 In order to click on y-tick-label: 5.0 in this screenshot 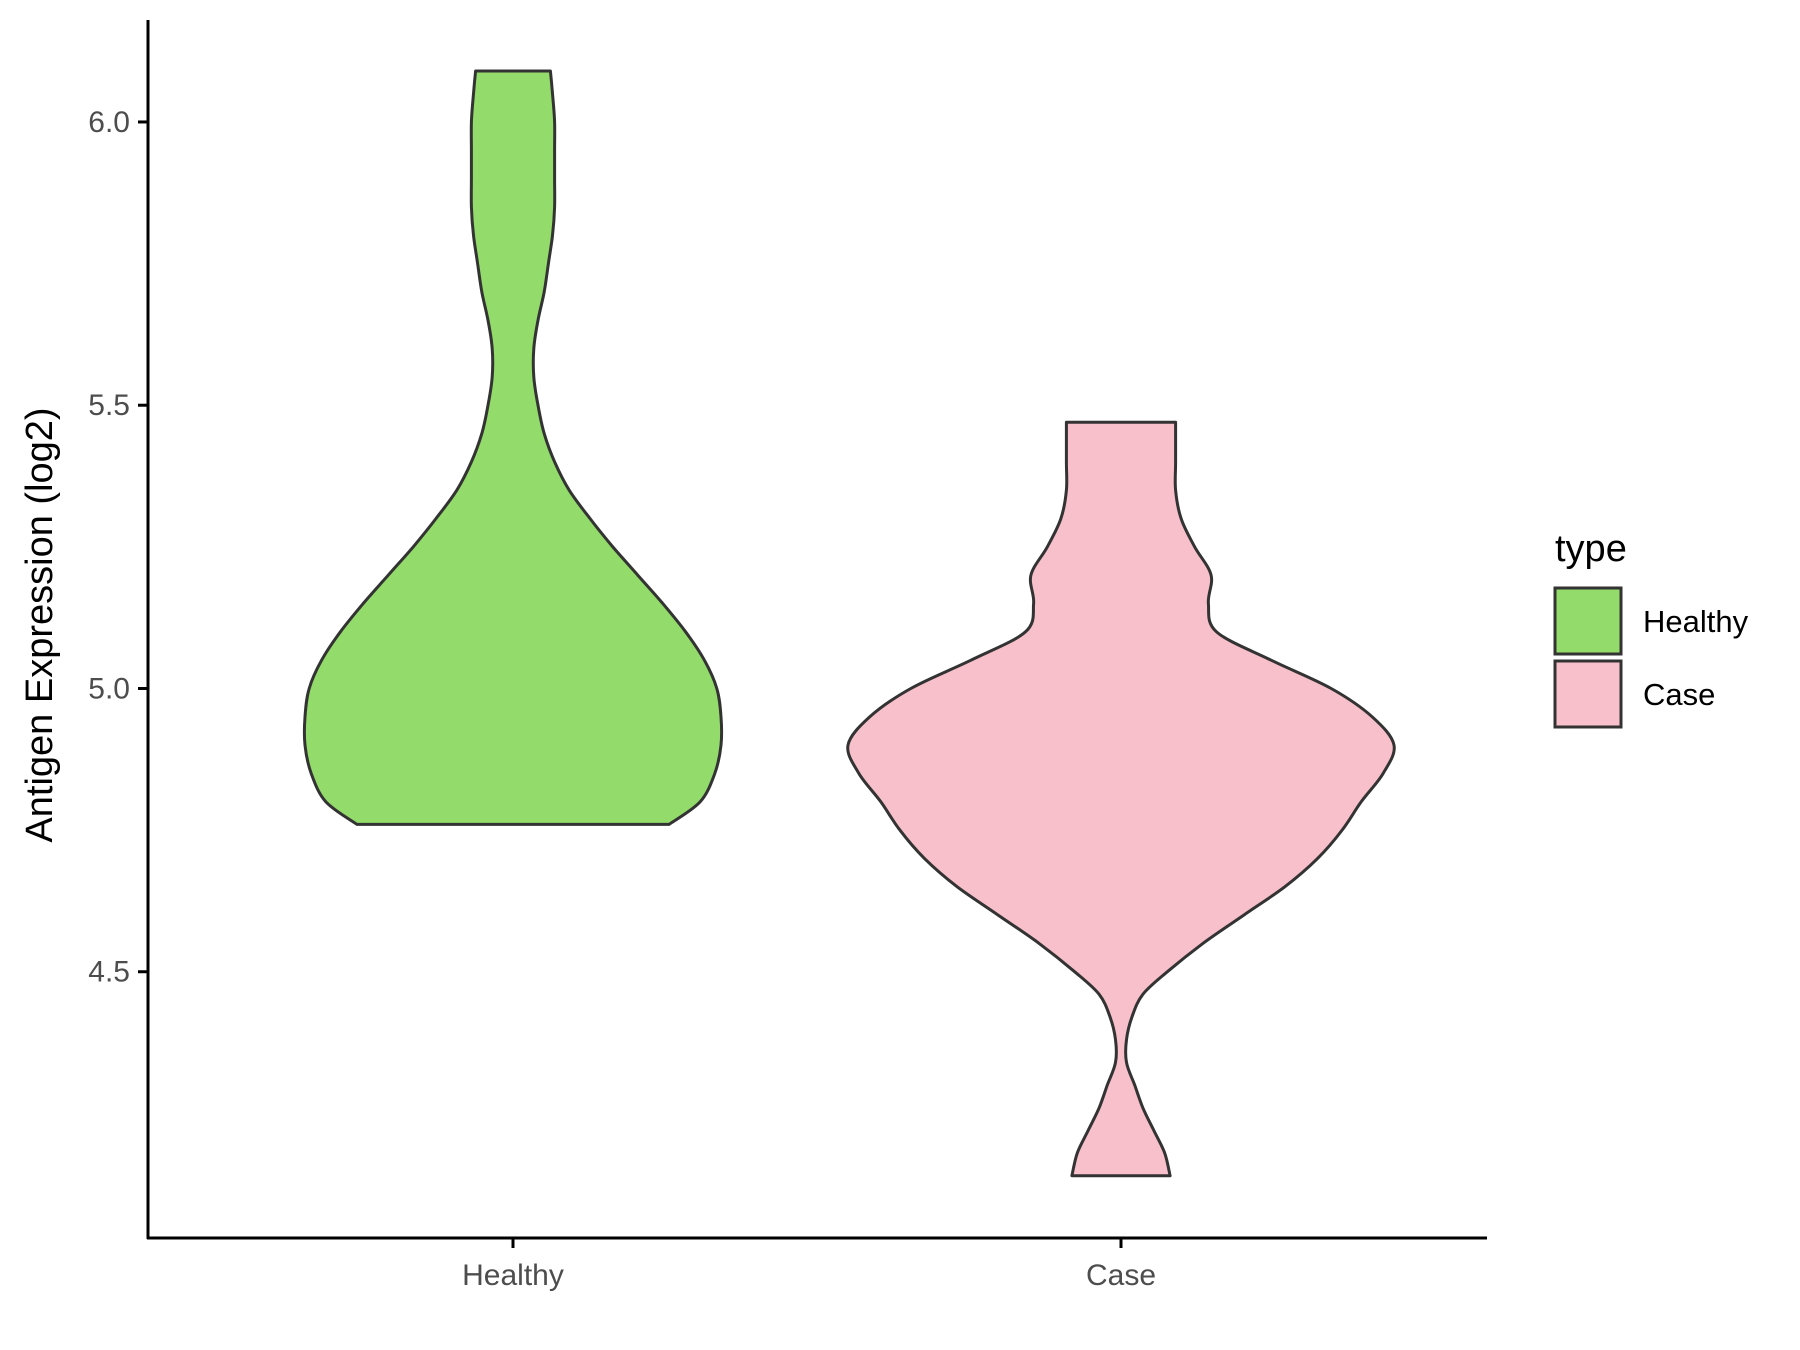, I will do `click(109, 688)`.